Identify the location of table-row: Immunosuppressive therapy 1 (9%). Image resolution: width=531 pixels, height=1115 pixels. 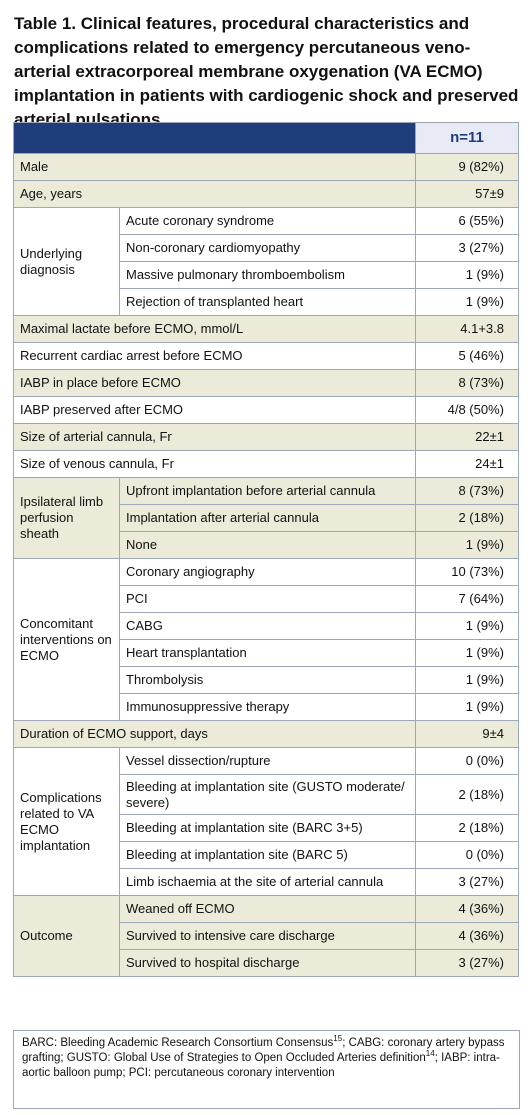
(266, 707).